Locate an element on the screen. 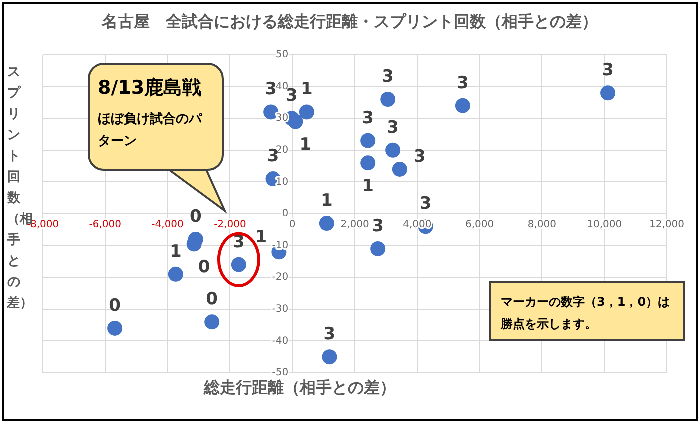 The width and height of the screenshot is (700, 423). x-tick-label: 10,000 is located at coordinates (604, 225).